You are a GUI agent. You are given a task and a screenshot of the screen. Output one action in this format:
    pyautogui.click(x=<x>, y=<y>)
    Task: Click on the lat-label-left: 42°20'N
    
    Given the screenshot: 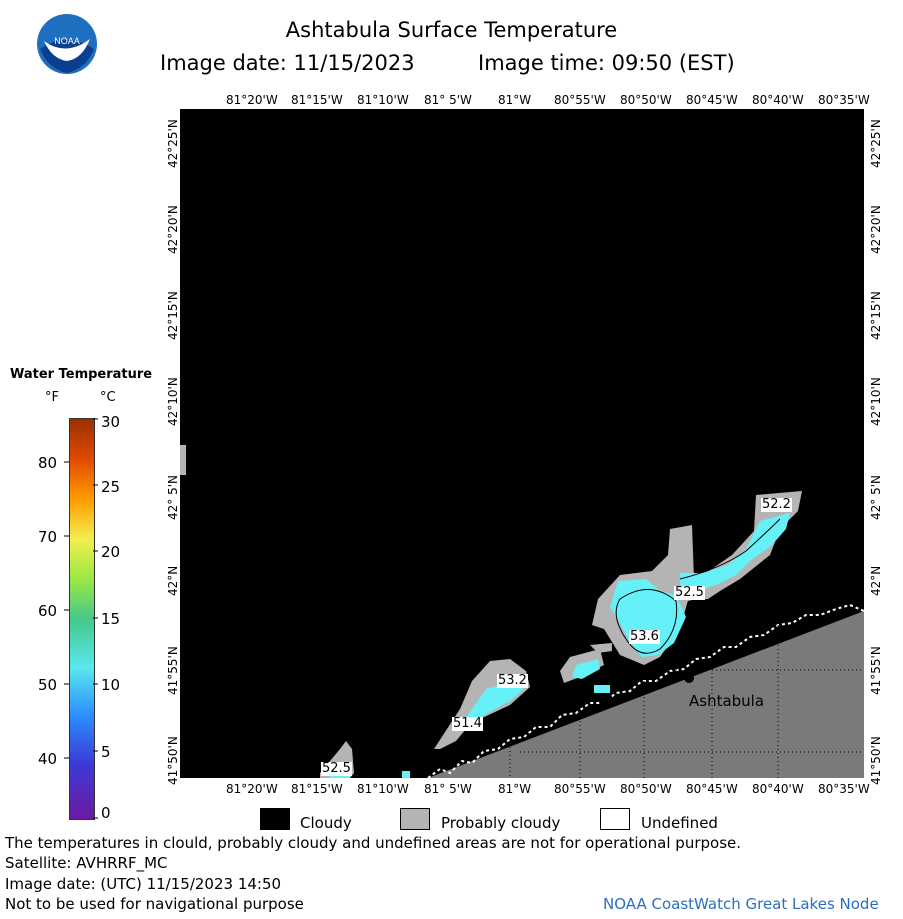 What is the action you would take?
    pyautogui.click(x=173, y=229)
    